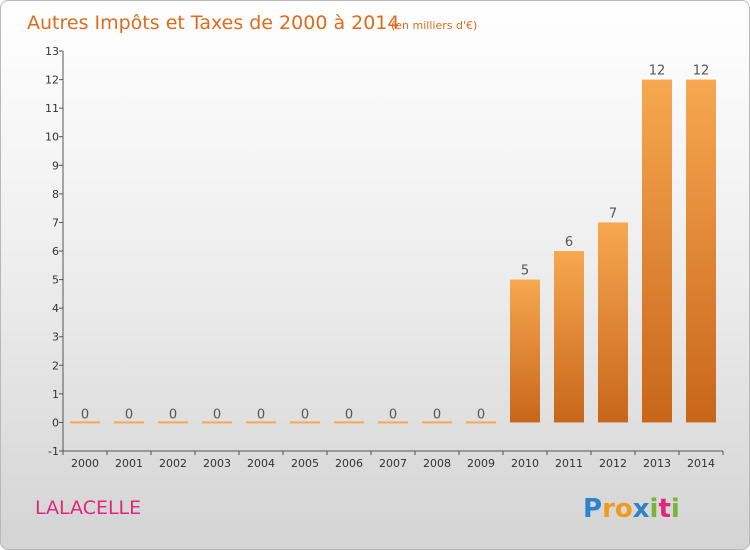 Image resolution: width=750 pixels, height=550 pixels. Describe the element at coordinates (55, 251) in the screenshot. I see `y-tick-label: 6` at that location.